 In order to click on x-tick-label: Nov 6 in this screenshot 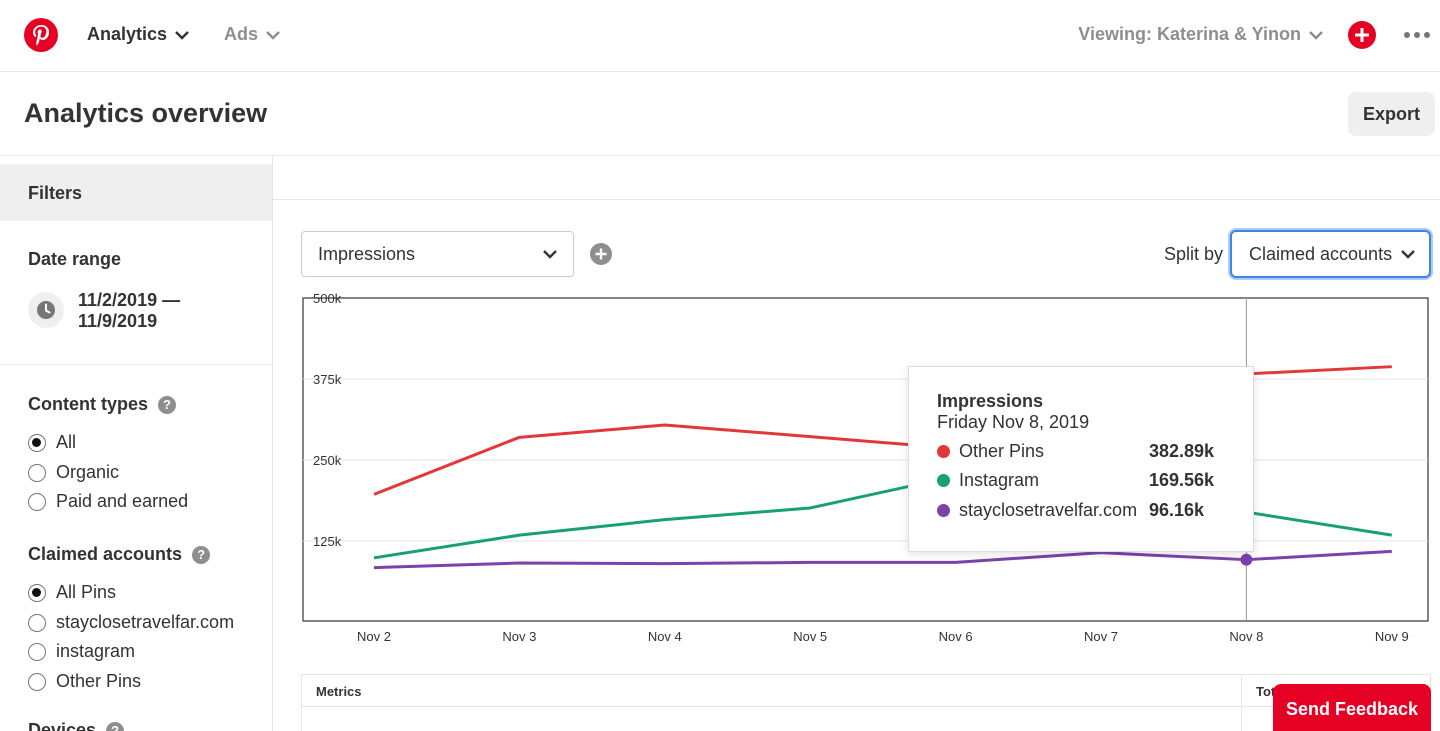, I will do `click(956, 636)`.